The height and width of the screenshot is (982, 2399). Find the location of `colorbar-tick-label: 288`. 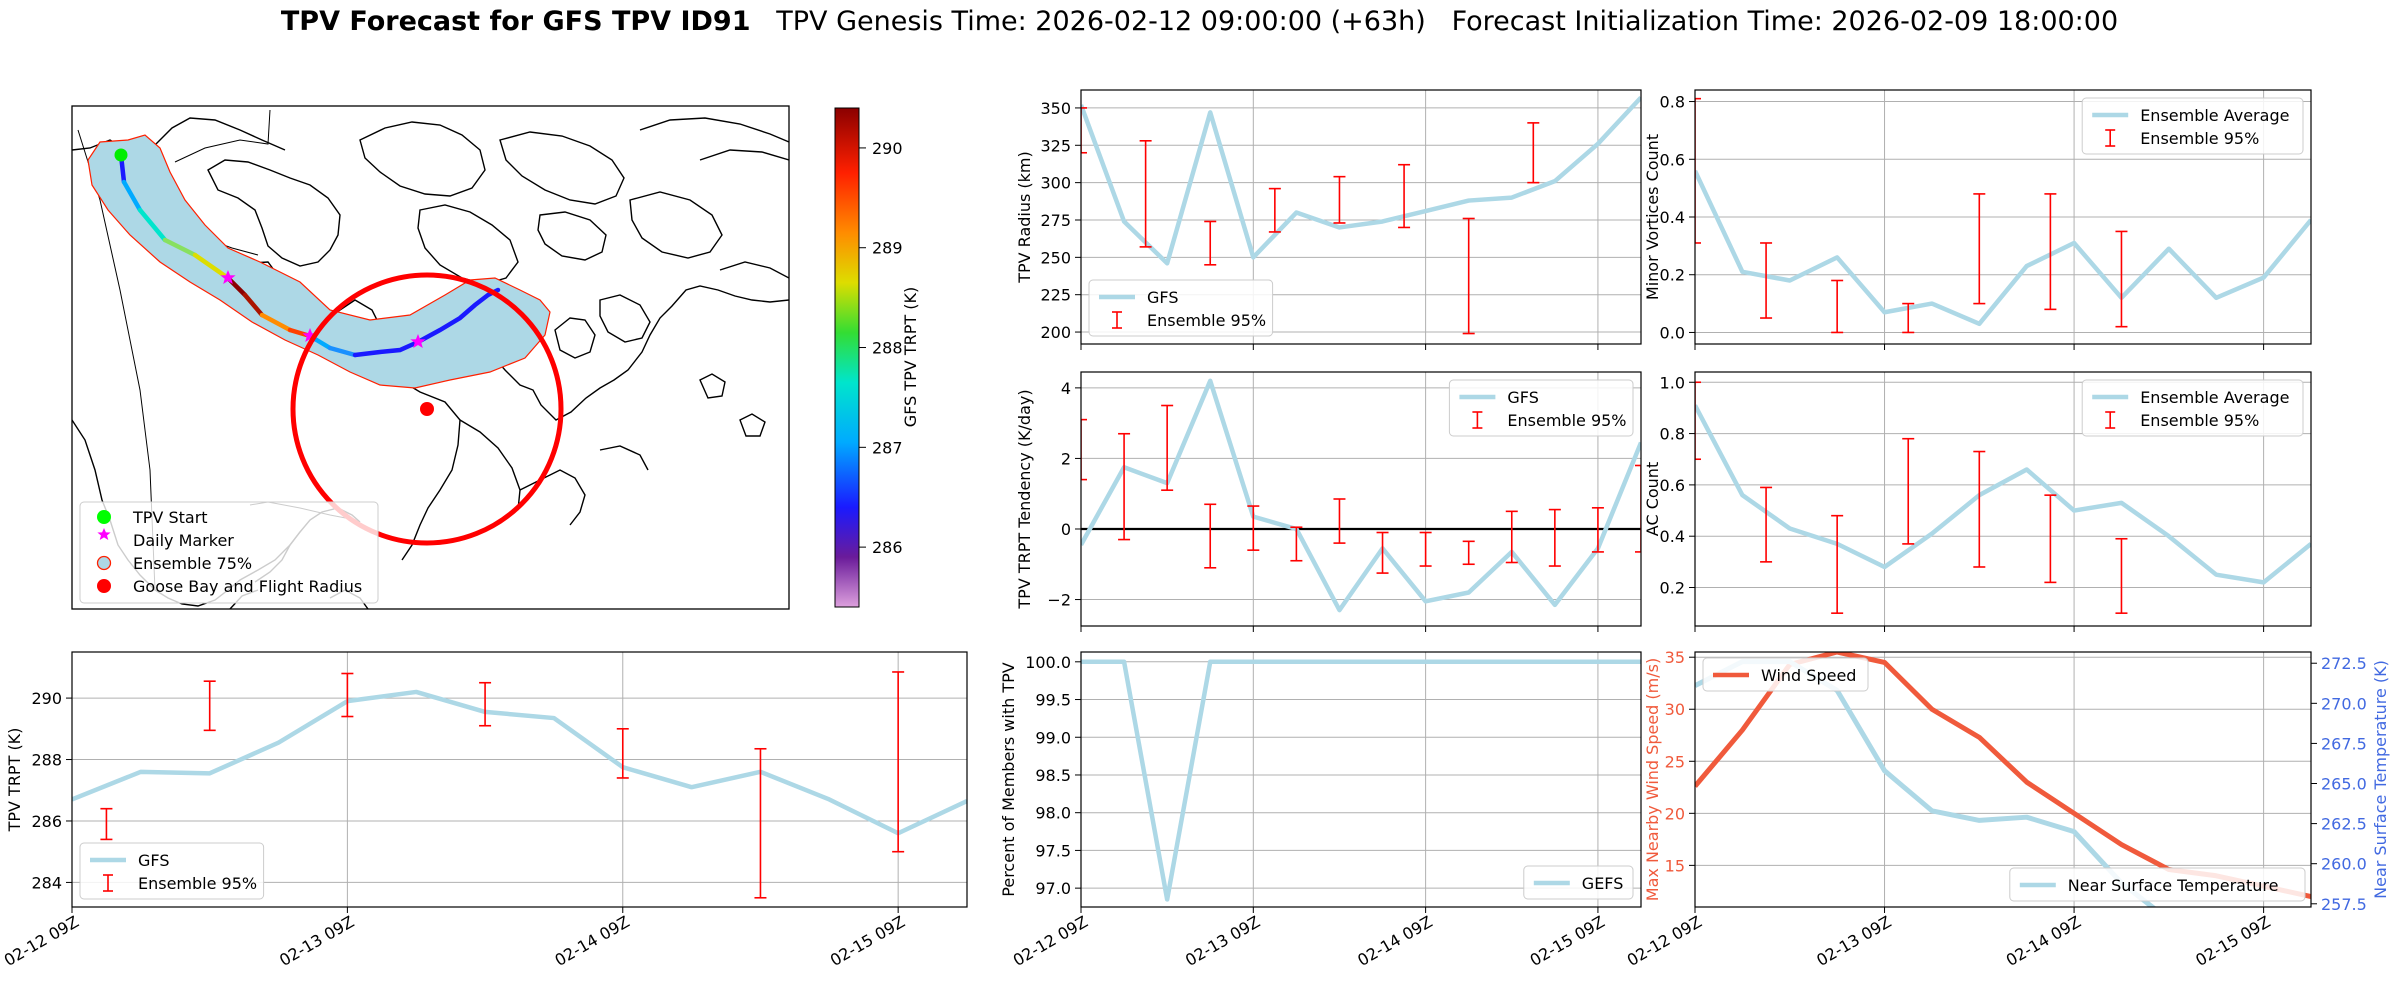

colorbar-tick-label: 288 is located at coordinates (887, 348).